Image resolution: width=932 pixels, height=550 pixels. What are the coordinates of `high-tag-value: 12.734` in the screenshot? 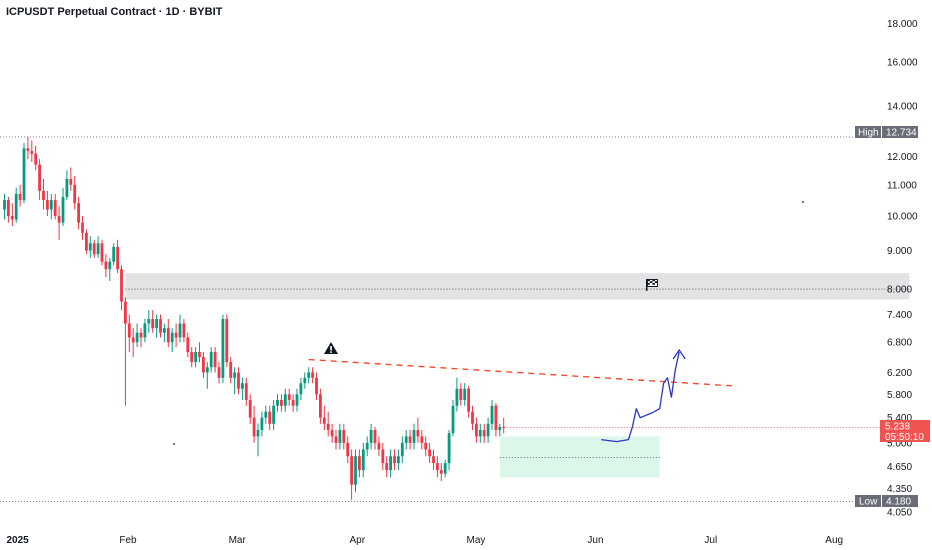 It's located at (901, 133).